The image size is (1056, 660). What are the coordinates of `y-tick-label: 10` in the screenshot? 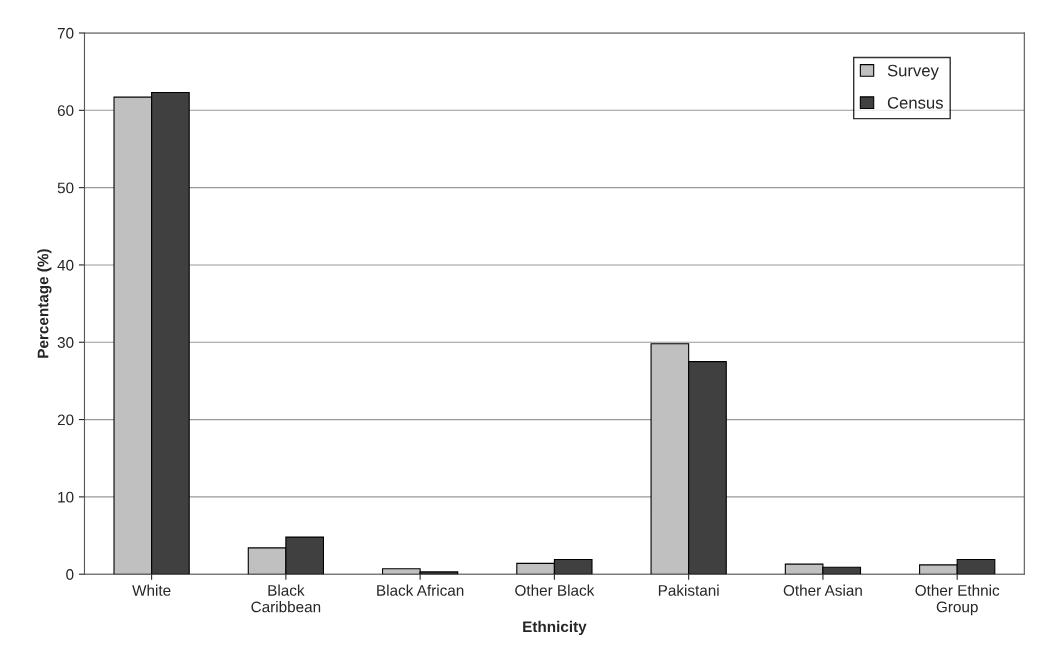 It's located at (66, 497).